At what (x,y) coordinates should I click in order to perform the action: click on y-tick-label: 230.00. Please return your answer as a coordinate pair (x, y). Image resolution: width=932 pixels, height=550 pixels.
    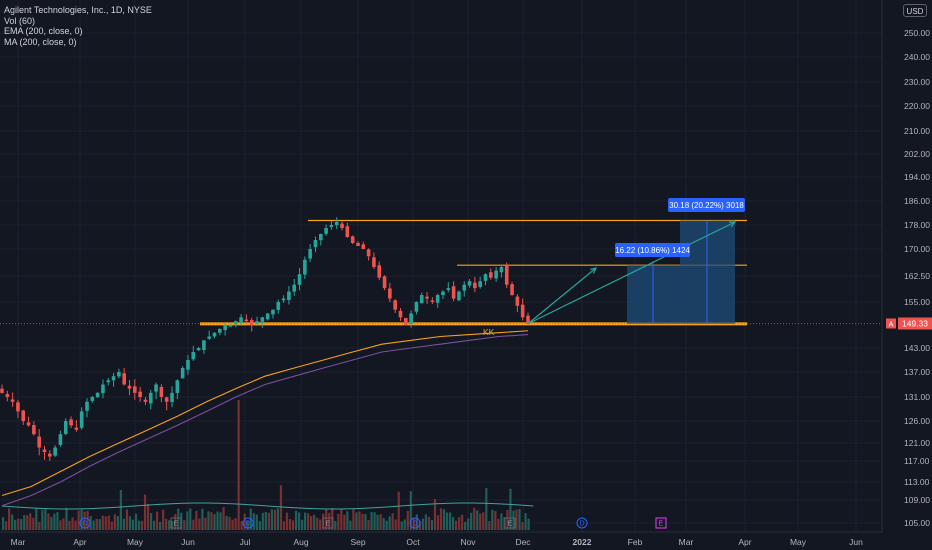
    Looking at the image, I should click on (917, 82).